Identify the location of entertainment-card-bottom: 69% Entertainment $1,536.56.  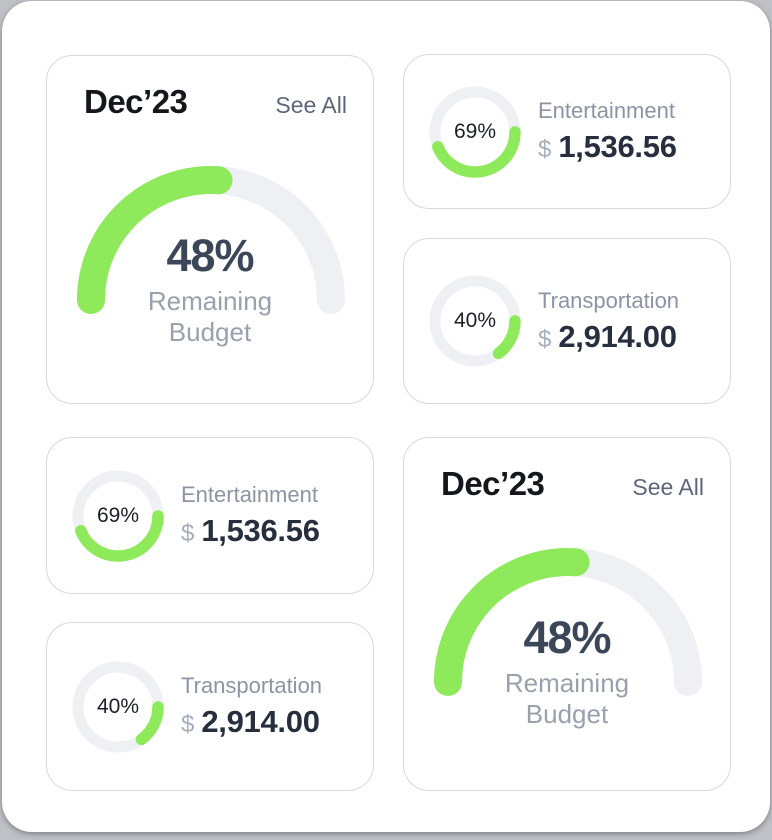
(210, 515).